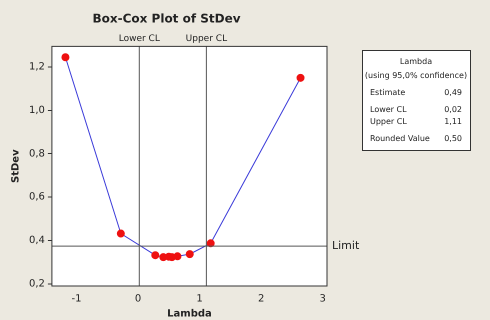 The image size is (490, 320). I want to click on text: 0,50, so click(453, 139).